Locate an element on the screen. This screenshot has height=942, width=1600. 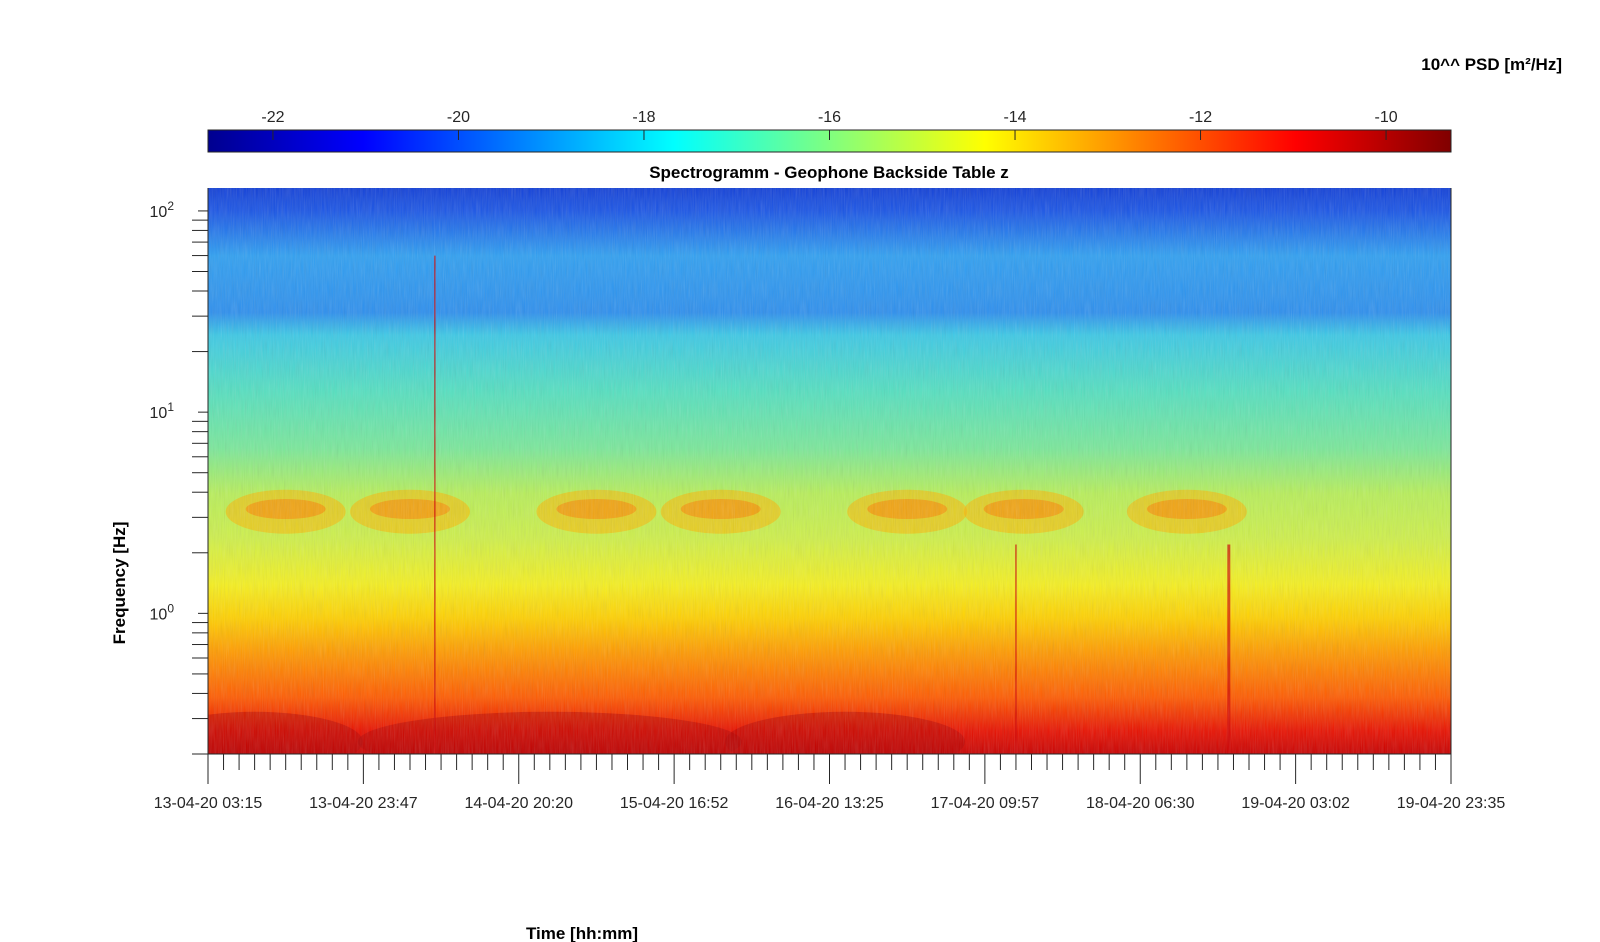
x-tick-label: 19-04-20 23:35 is located at coordinates (1451, 803).